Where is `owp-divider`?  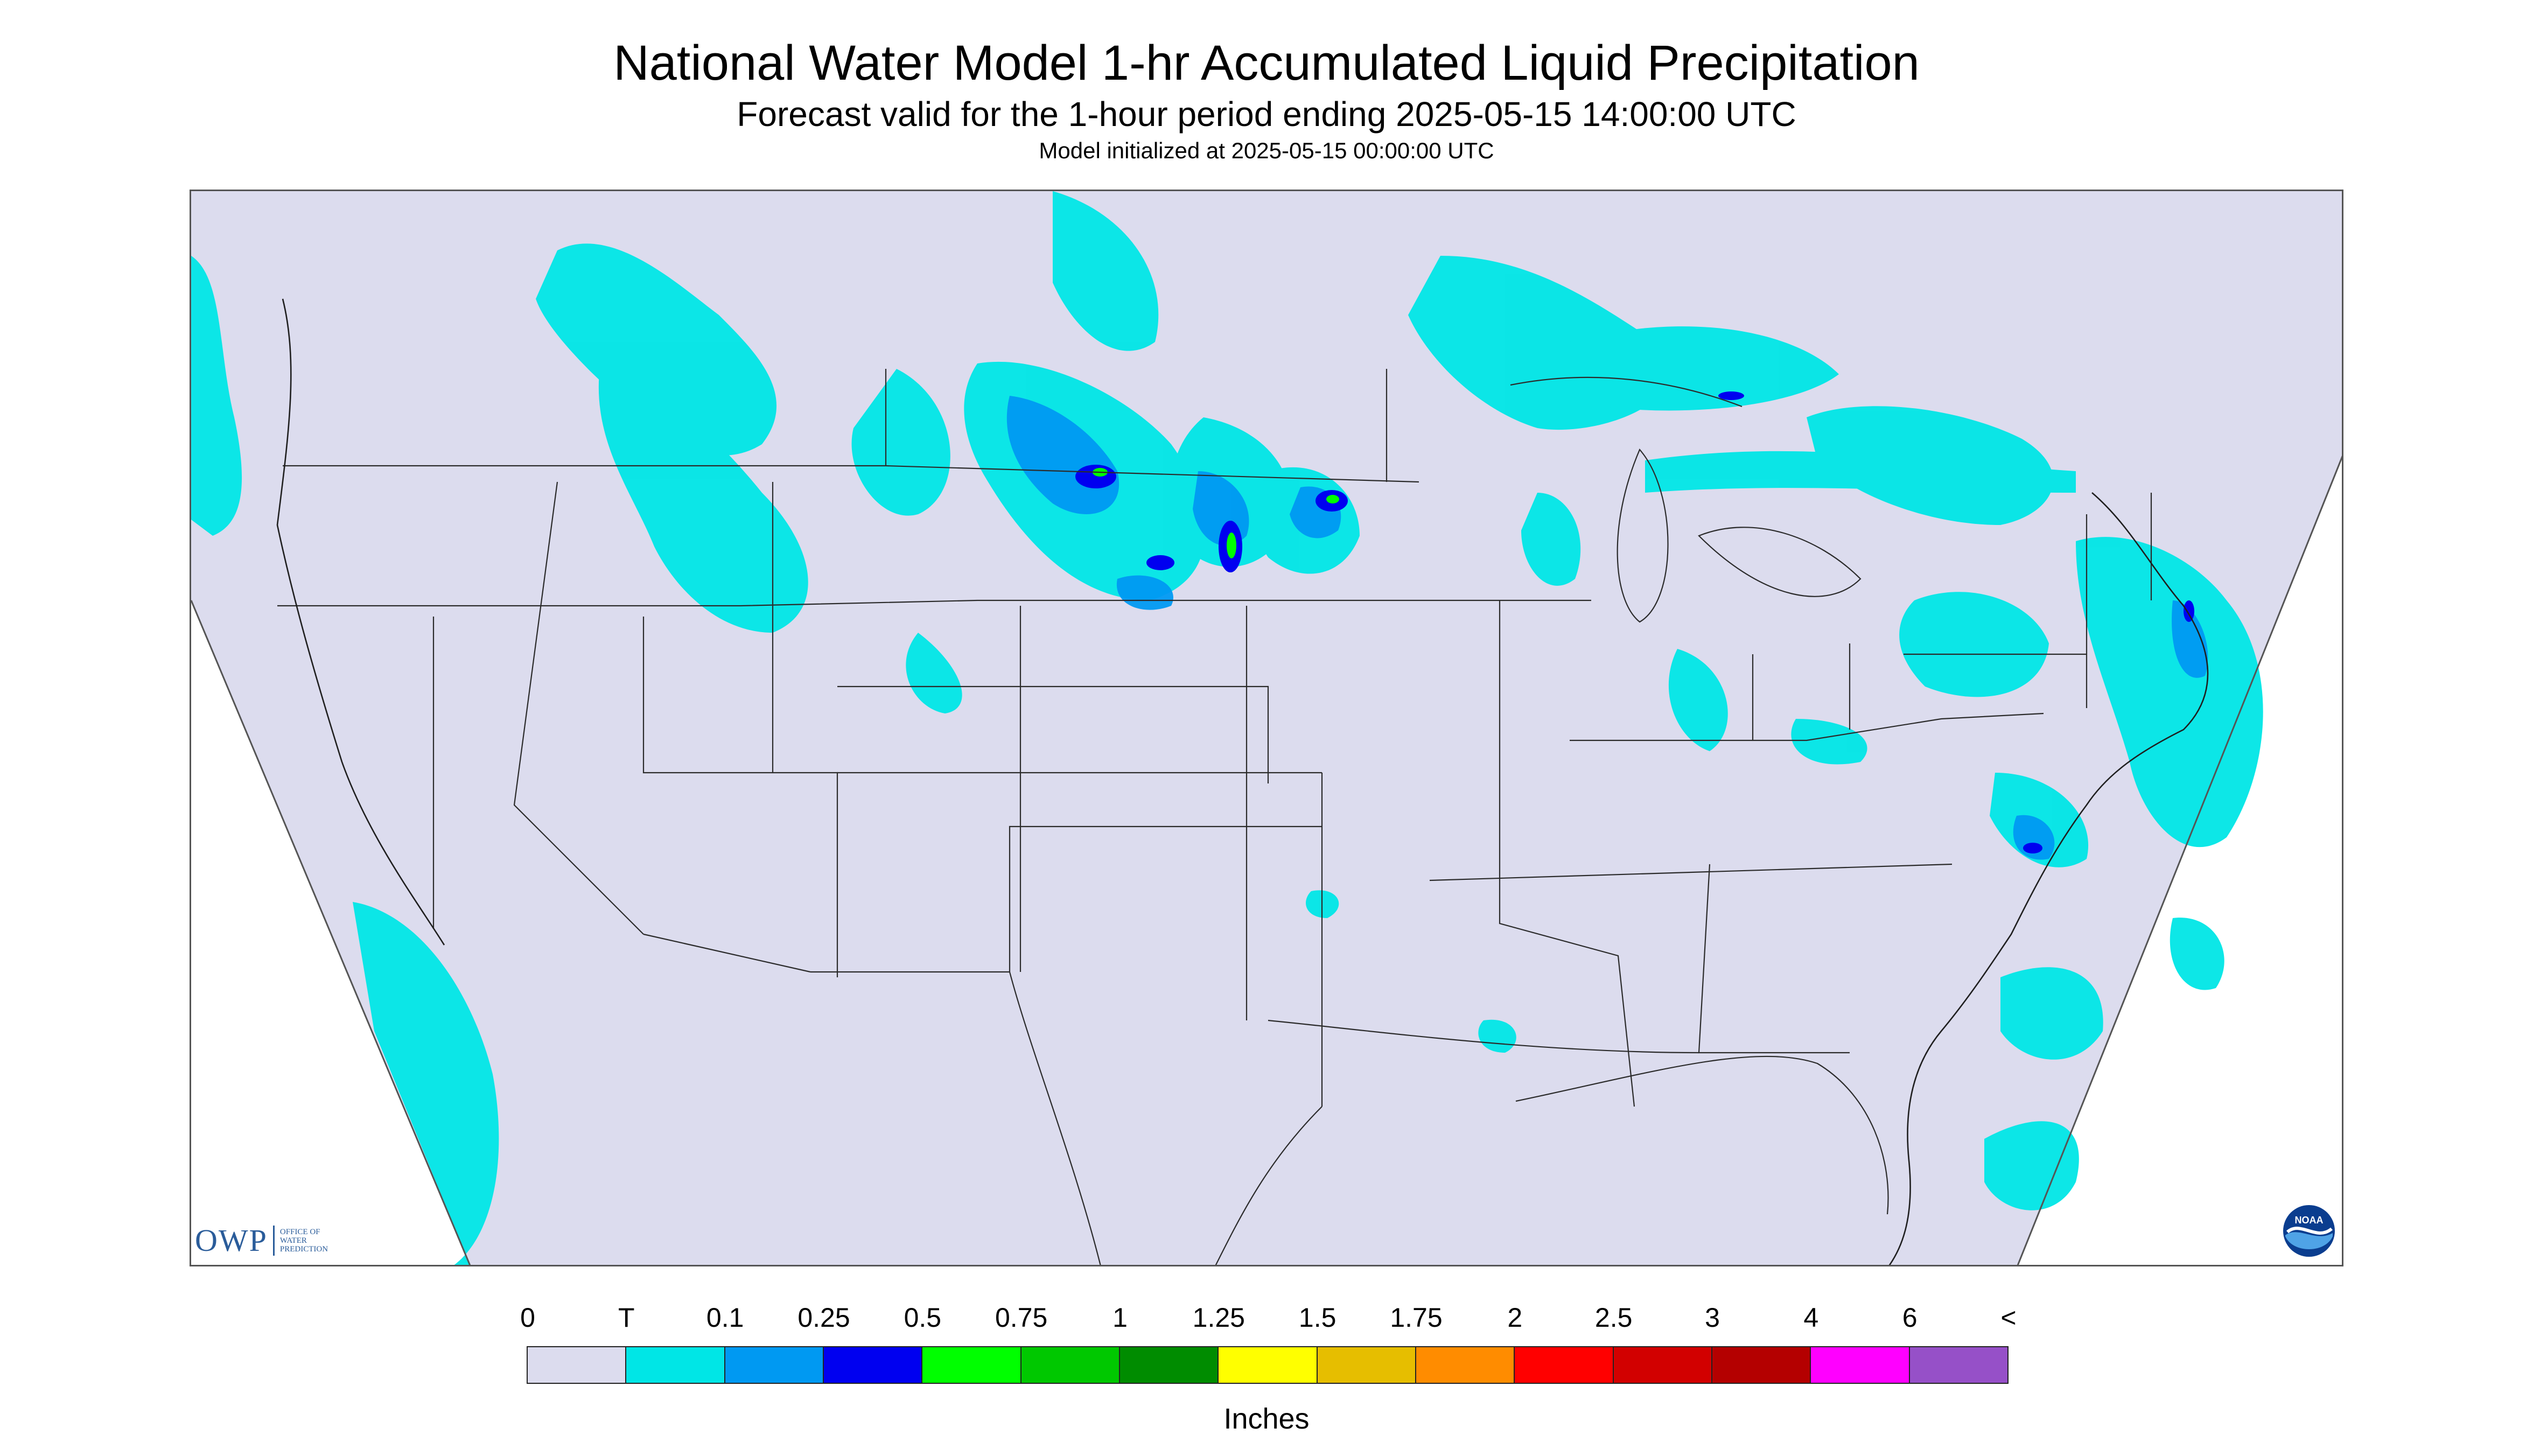
owp-divider is located at coordinates (273, 1240).